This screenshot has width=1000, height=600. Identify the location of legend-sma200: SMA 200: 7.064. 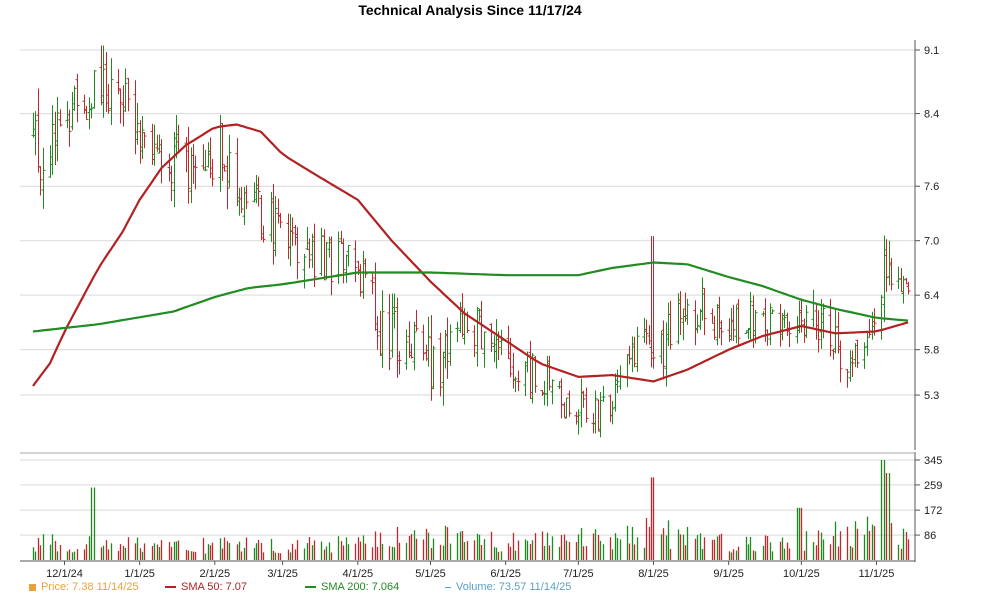
(352, 587).